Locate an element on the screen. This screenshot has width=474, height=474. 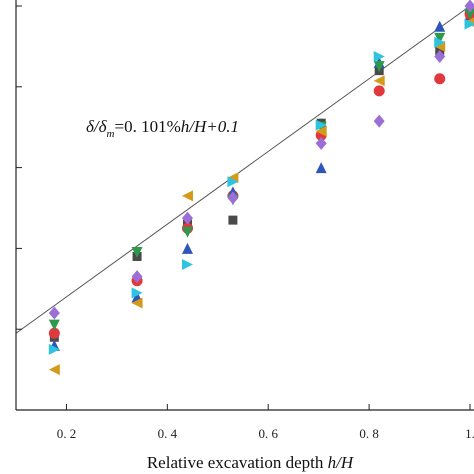
x-tick-label: 0. 8 is located at coordinates (369, 433).